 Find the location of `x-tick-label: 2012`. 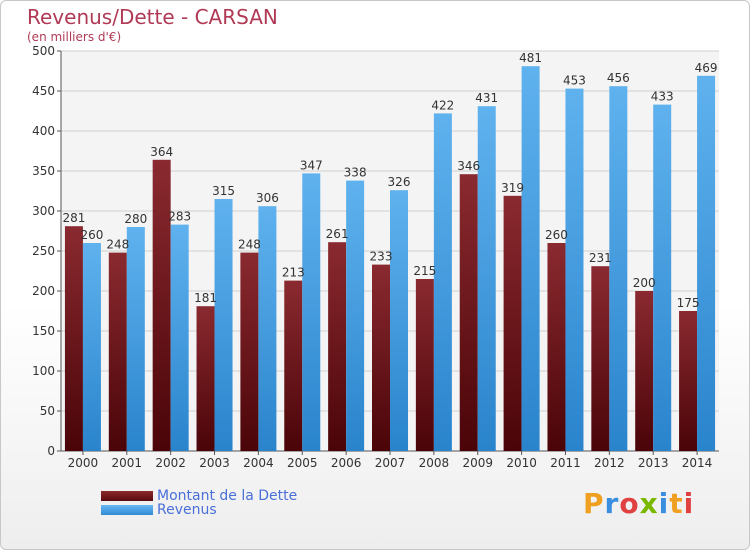

x-tick-label: 2012 is located at coordinates (609, 463).